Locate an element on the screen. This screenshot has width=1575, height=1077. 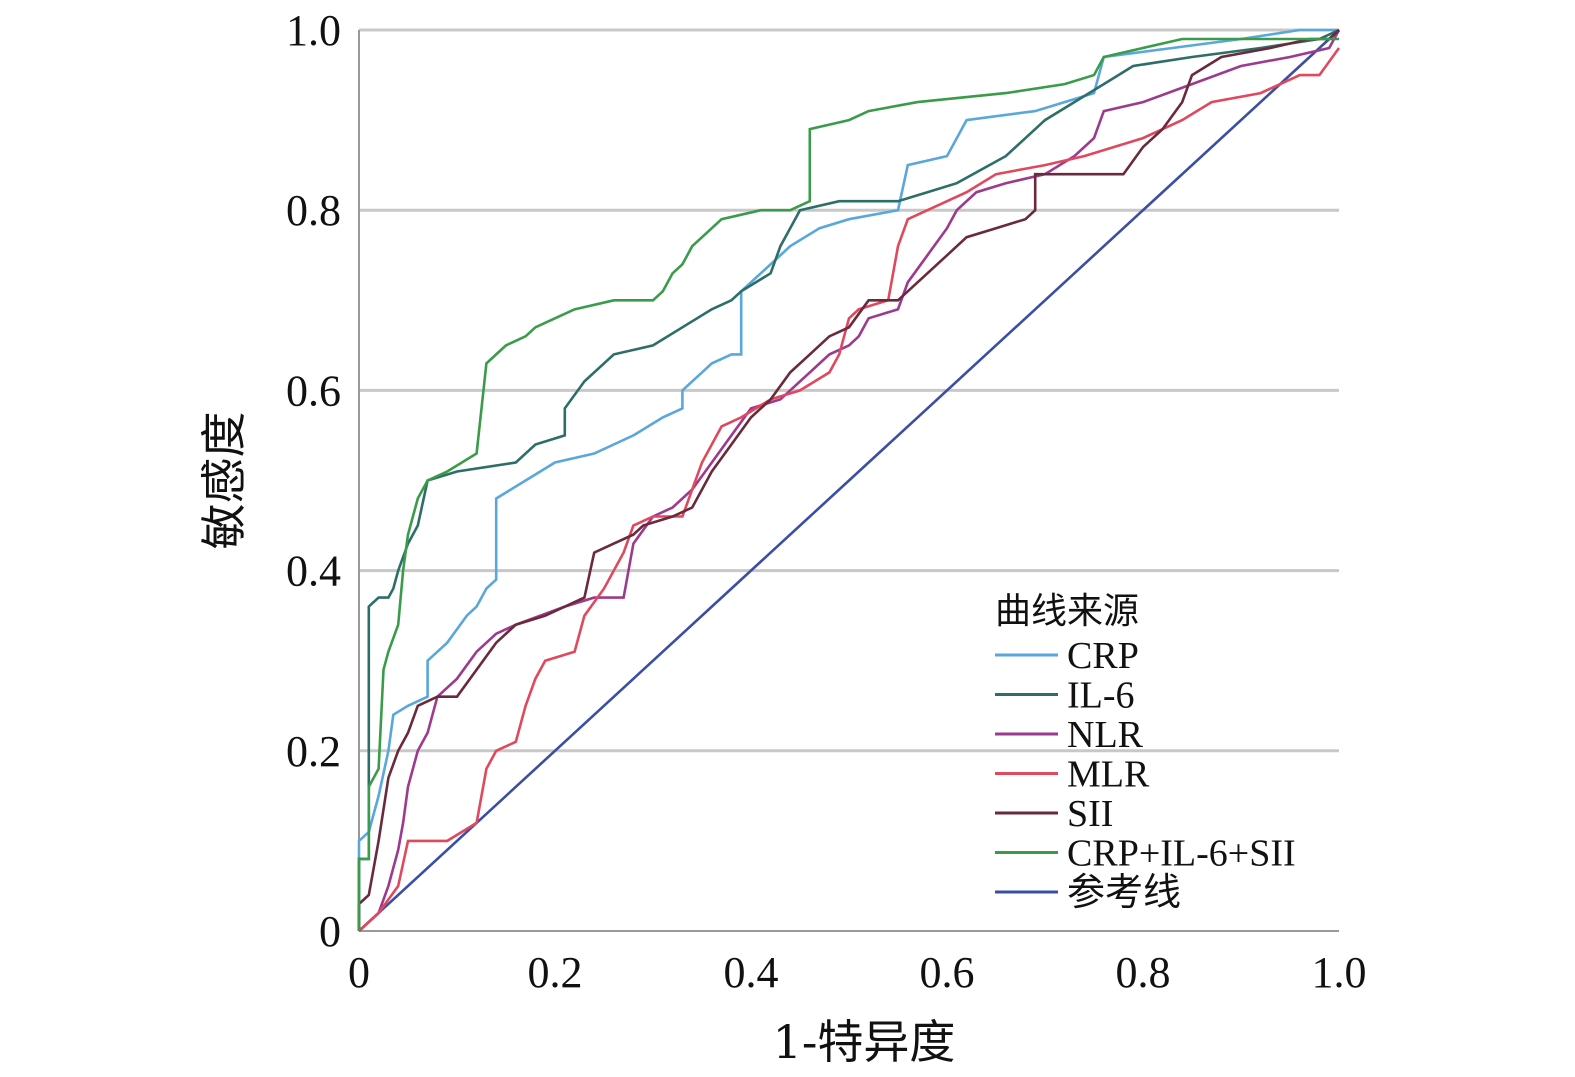
x-tick-label: 0.6 is located at coordinates (947, 972).